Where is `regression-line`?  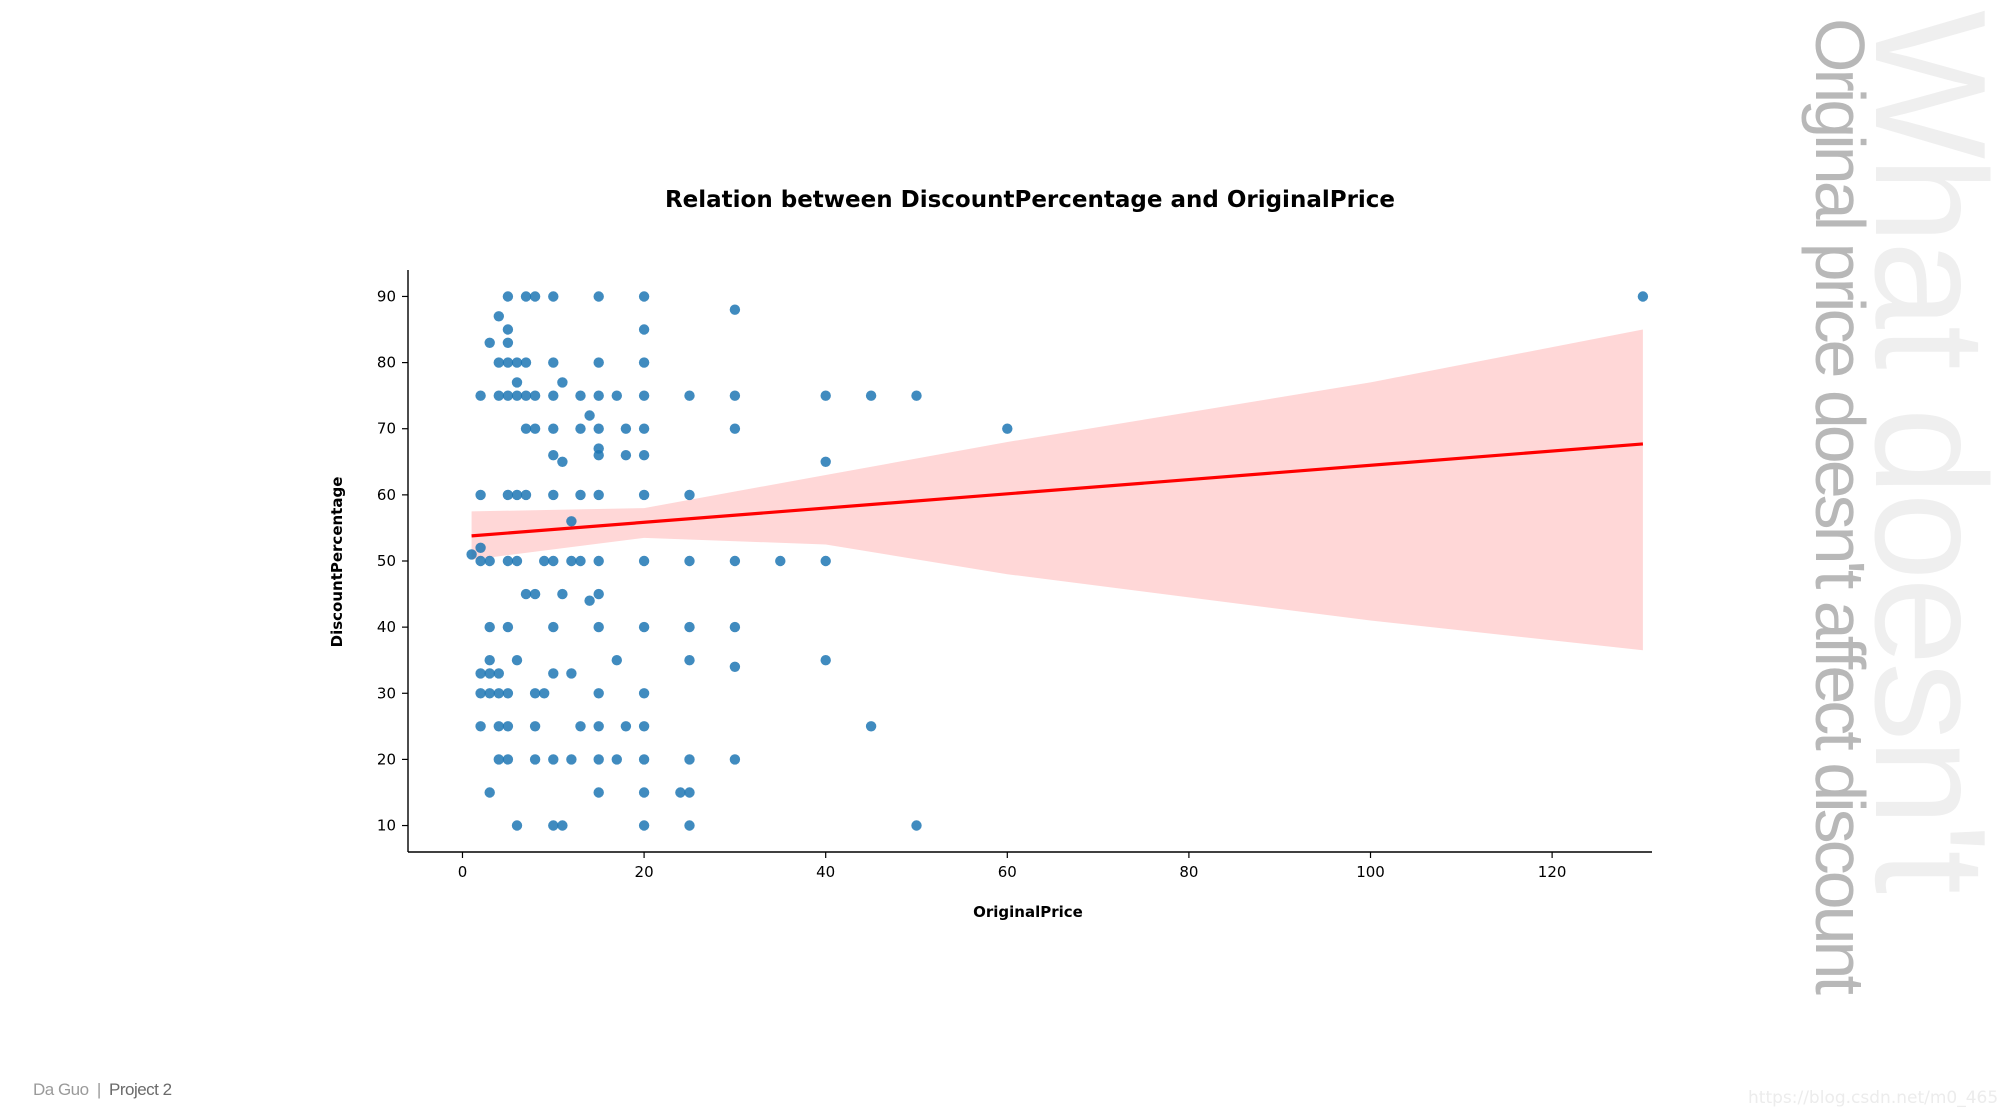
regression-line is located at coordinates (1057, 490).